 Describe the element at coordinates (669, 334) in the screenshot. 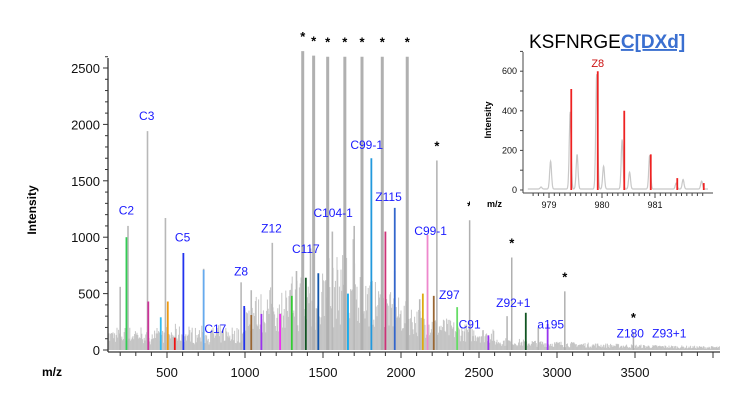

I see `peak-label: Z93+1` at that location.